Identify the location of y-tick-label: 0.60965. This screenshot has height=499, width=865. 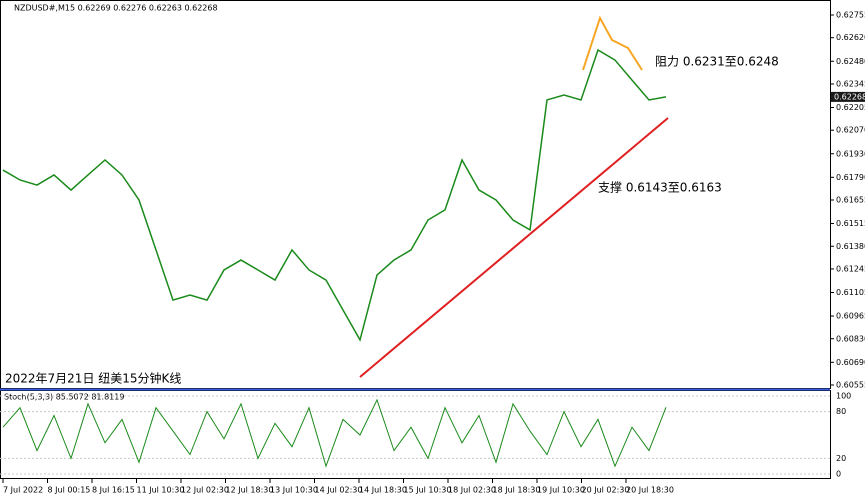
(850, 316).